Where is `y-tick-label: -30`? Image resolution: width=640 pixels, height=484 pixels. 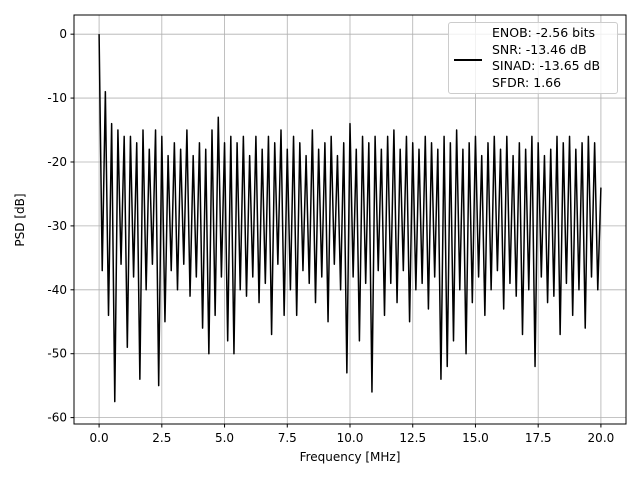
y-tick-label: -30 is located at coordinates (57, 226).